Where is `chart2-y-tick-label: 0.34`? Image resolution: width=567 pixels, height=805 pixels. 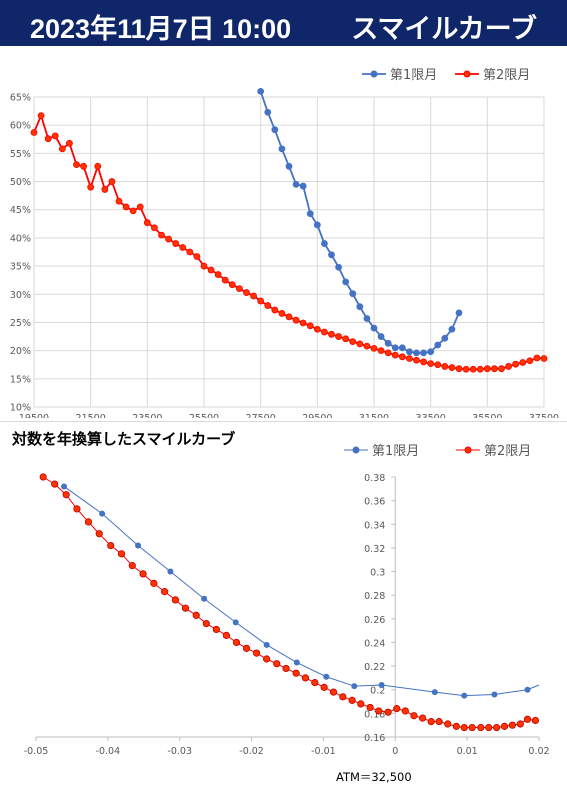 chart2-y-tick-label: 0.34 is located at coordinates (374, 525).